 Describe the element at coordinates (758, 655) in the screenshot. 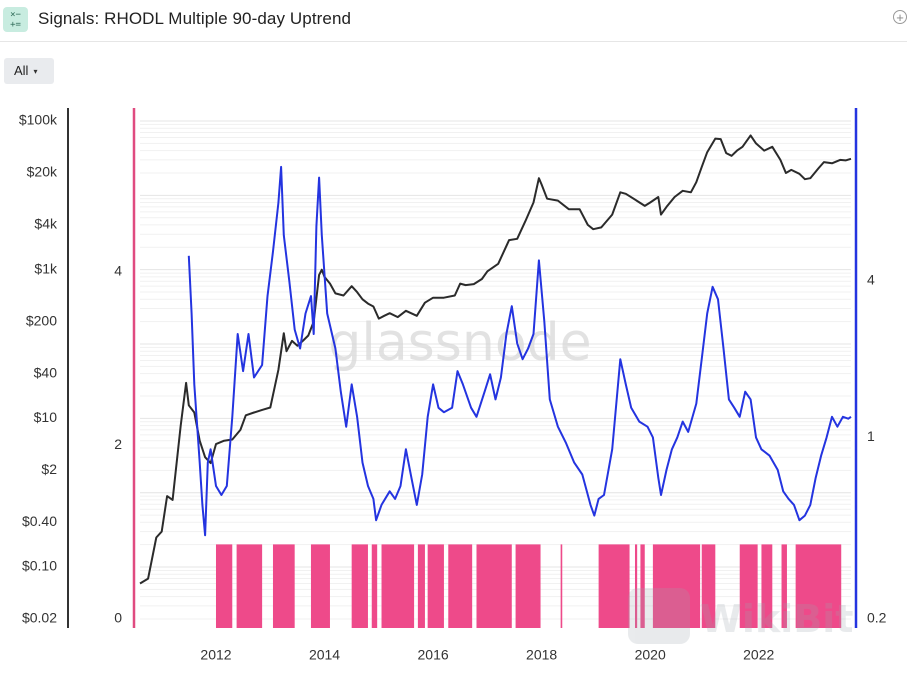

I see `x-tick-label: 2022` at that location.